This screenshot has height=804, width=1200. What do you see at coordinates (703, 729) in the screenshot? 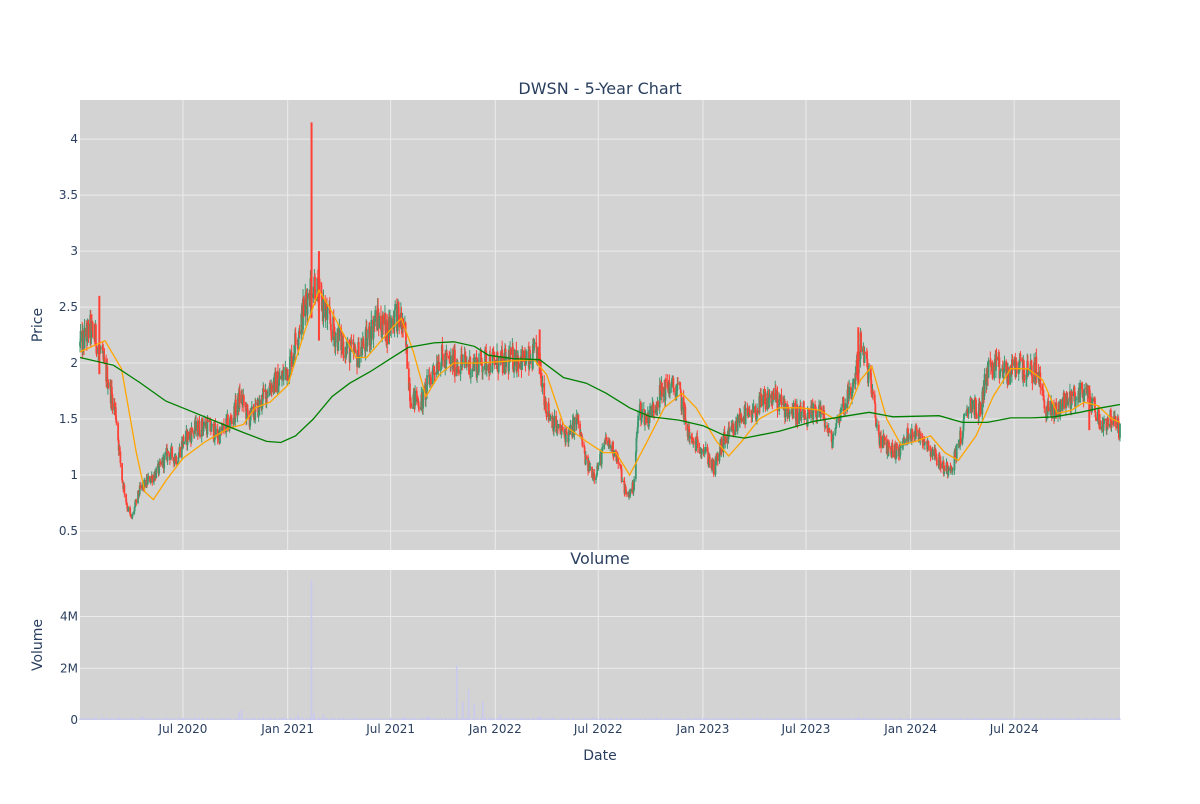
I see `x-tick-label: Jan 2023` at bounding box center [703, 729].